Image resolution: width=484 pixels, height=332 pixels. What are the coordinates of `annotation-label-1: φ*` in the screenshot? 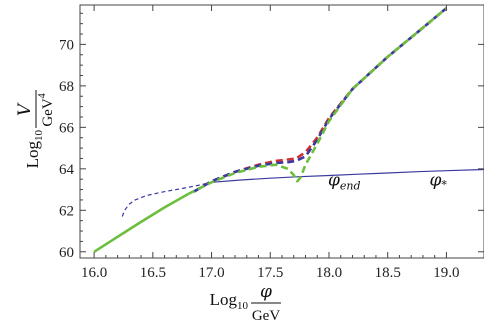 It's located at (438, 180).